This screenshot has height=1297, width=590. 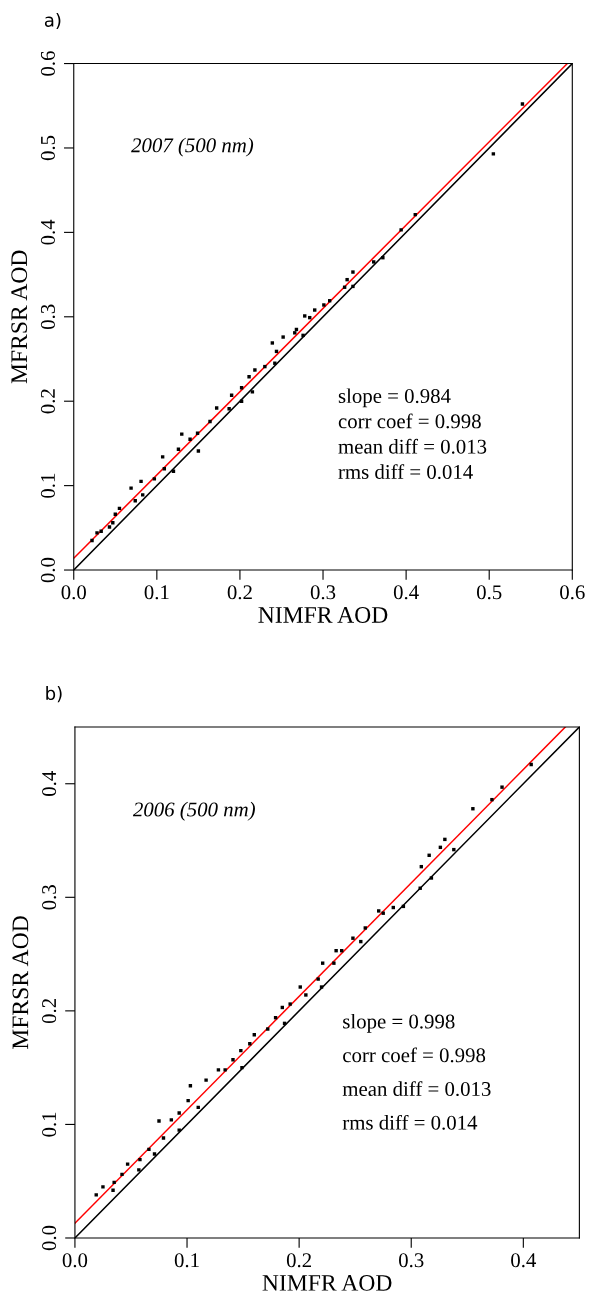 I want to click on x-tick-label: 0.1, so click(x=186, y=1260).